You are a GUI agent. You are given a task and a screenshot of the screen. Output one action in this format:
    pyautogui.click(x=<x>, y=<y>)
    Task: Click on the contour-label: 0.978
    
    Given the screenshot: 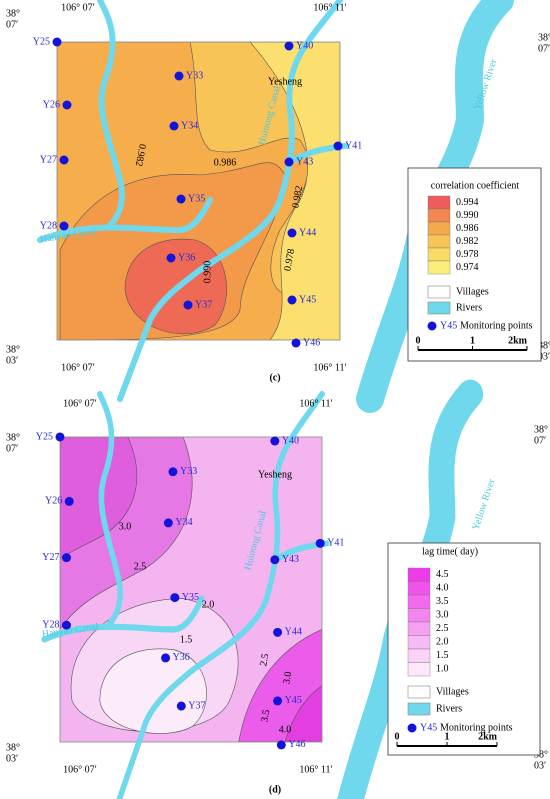 What is the action you would take?
    pyautogui.click(x=289, y=260)
    